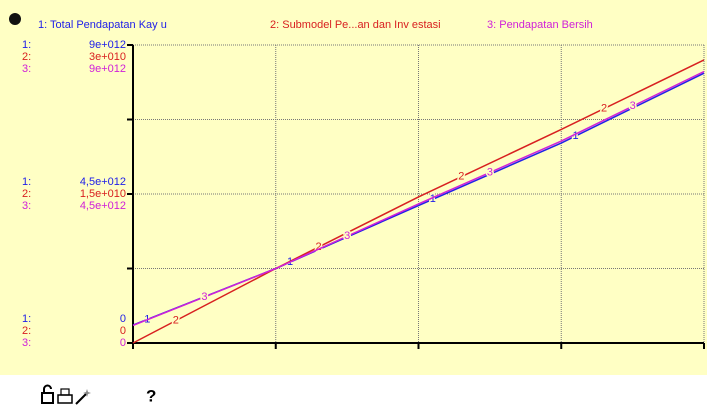 The image size is (707, 413). Describe the element at coordinates (47, 394) in the screenshot. I see `lock-icon` at that location.